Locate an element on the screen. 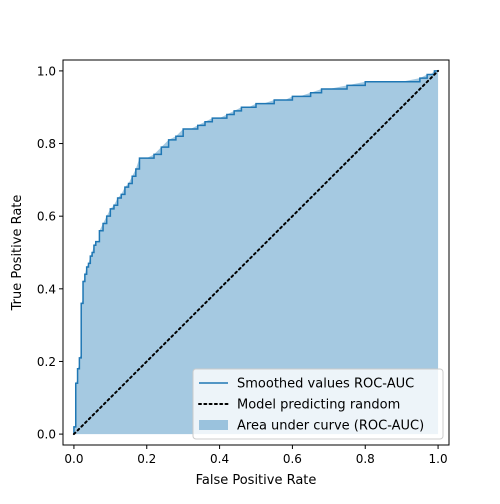  x-tick-label: 0.0 is located at coordinates (73, 459).